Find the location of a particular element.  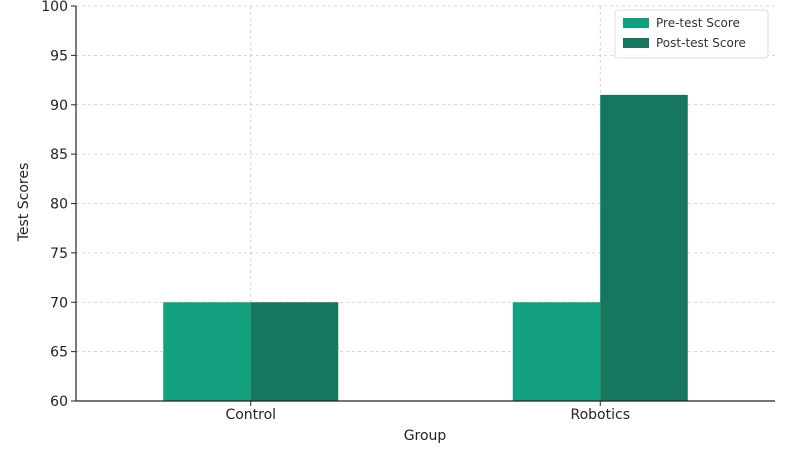

legend-box is located at coordinates (691, 34).